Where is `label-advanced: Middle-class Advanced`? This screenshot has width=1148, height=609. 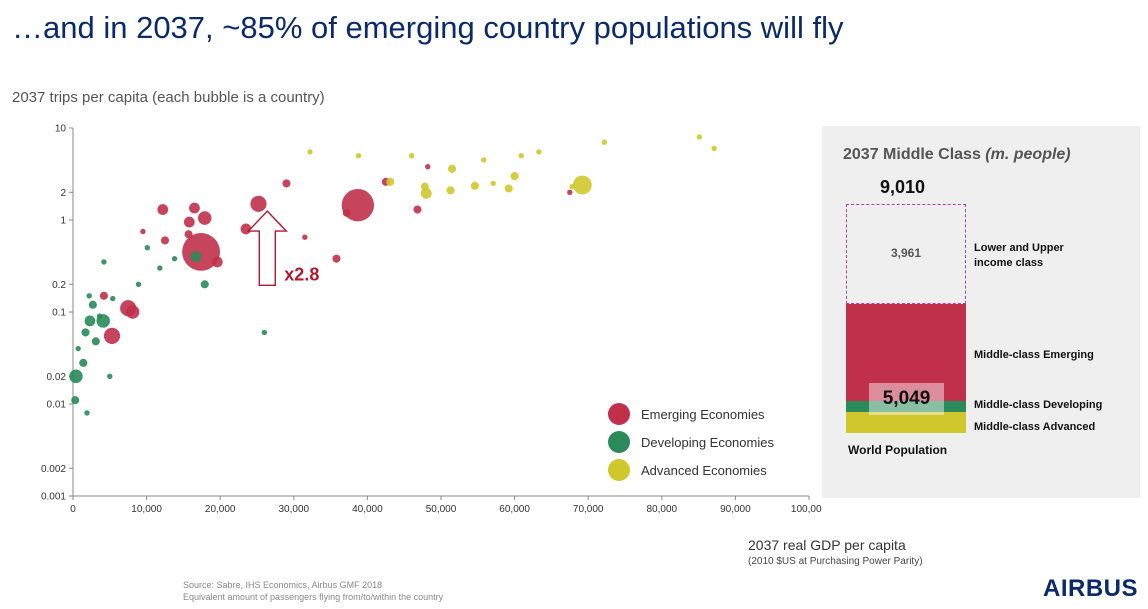 label-advanced: Middle-class Advanced is located at coordinates (1035, 427).